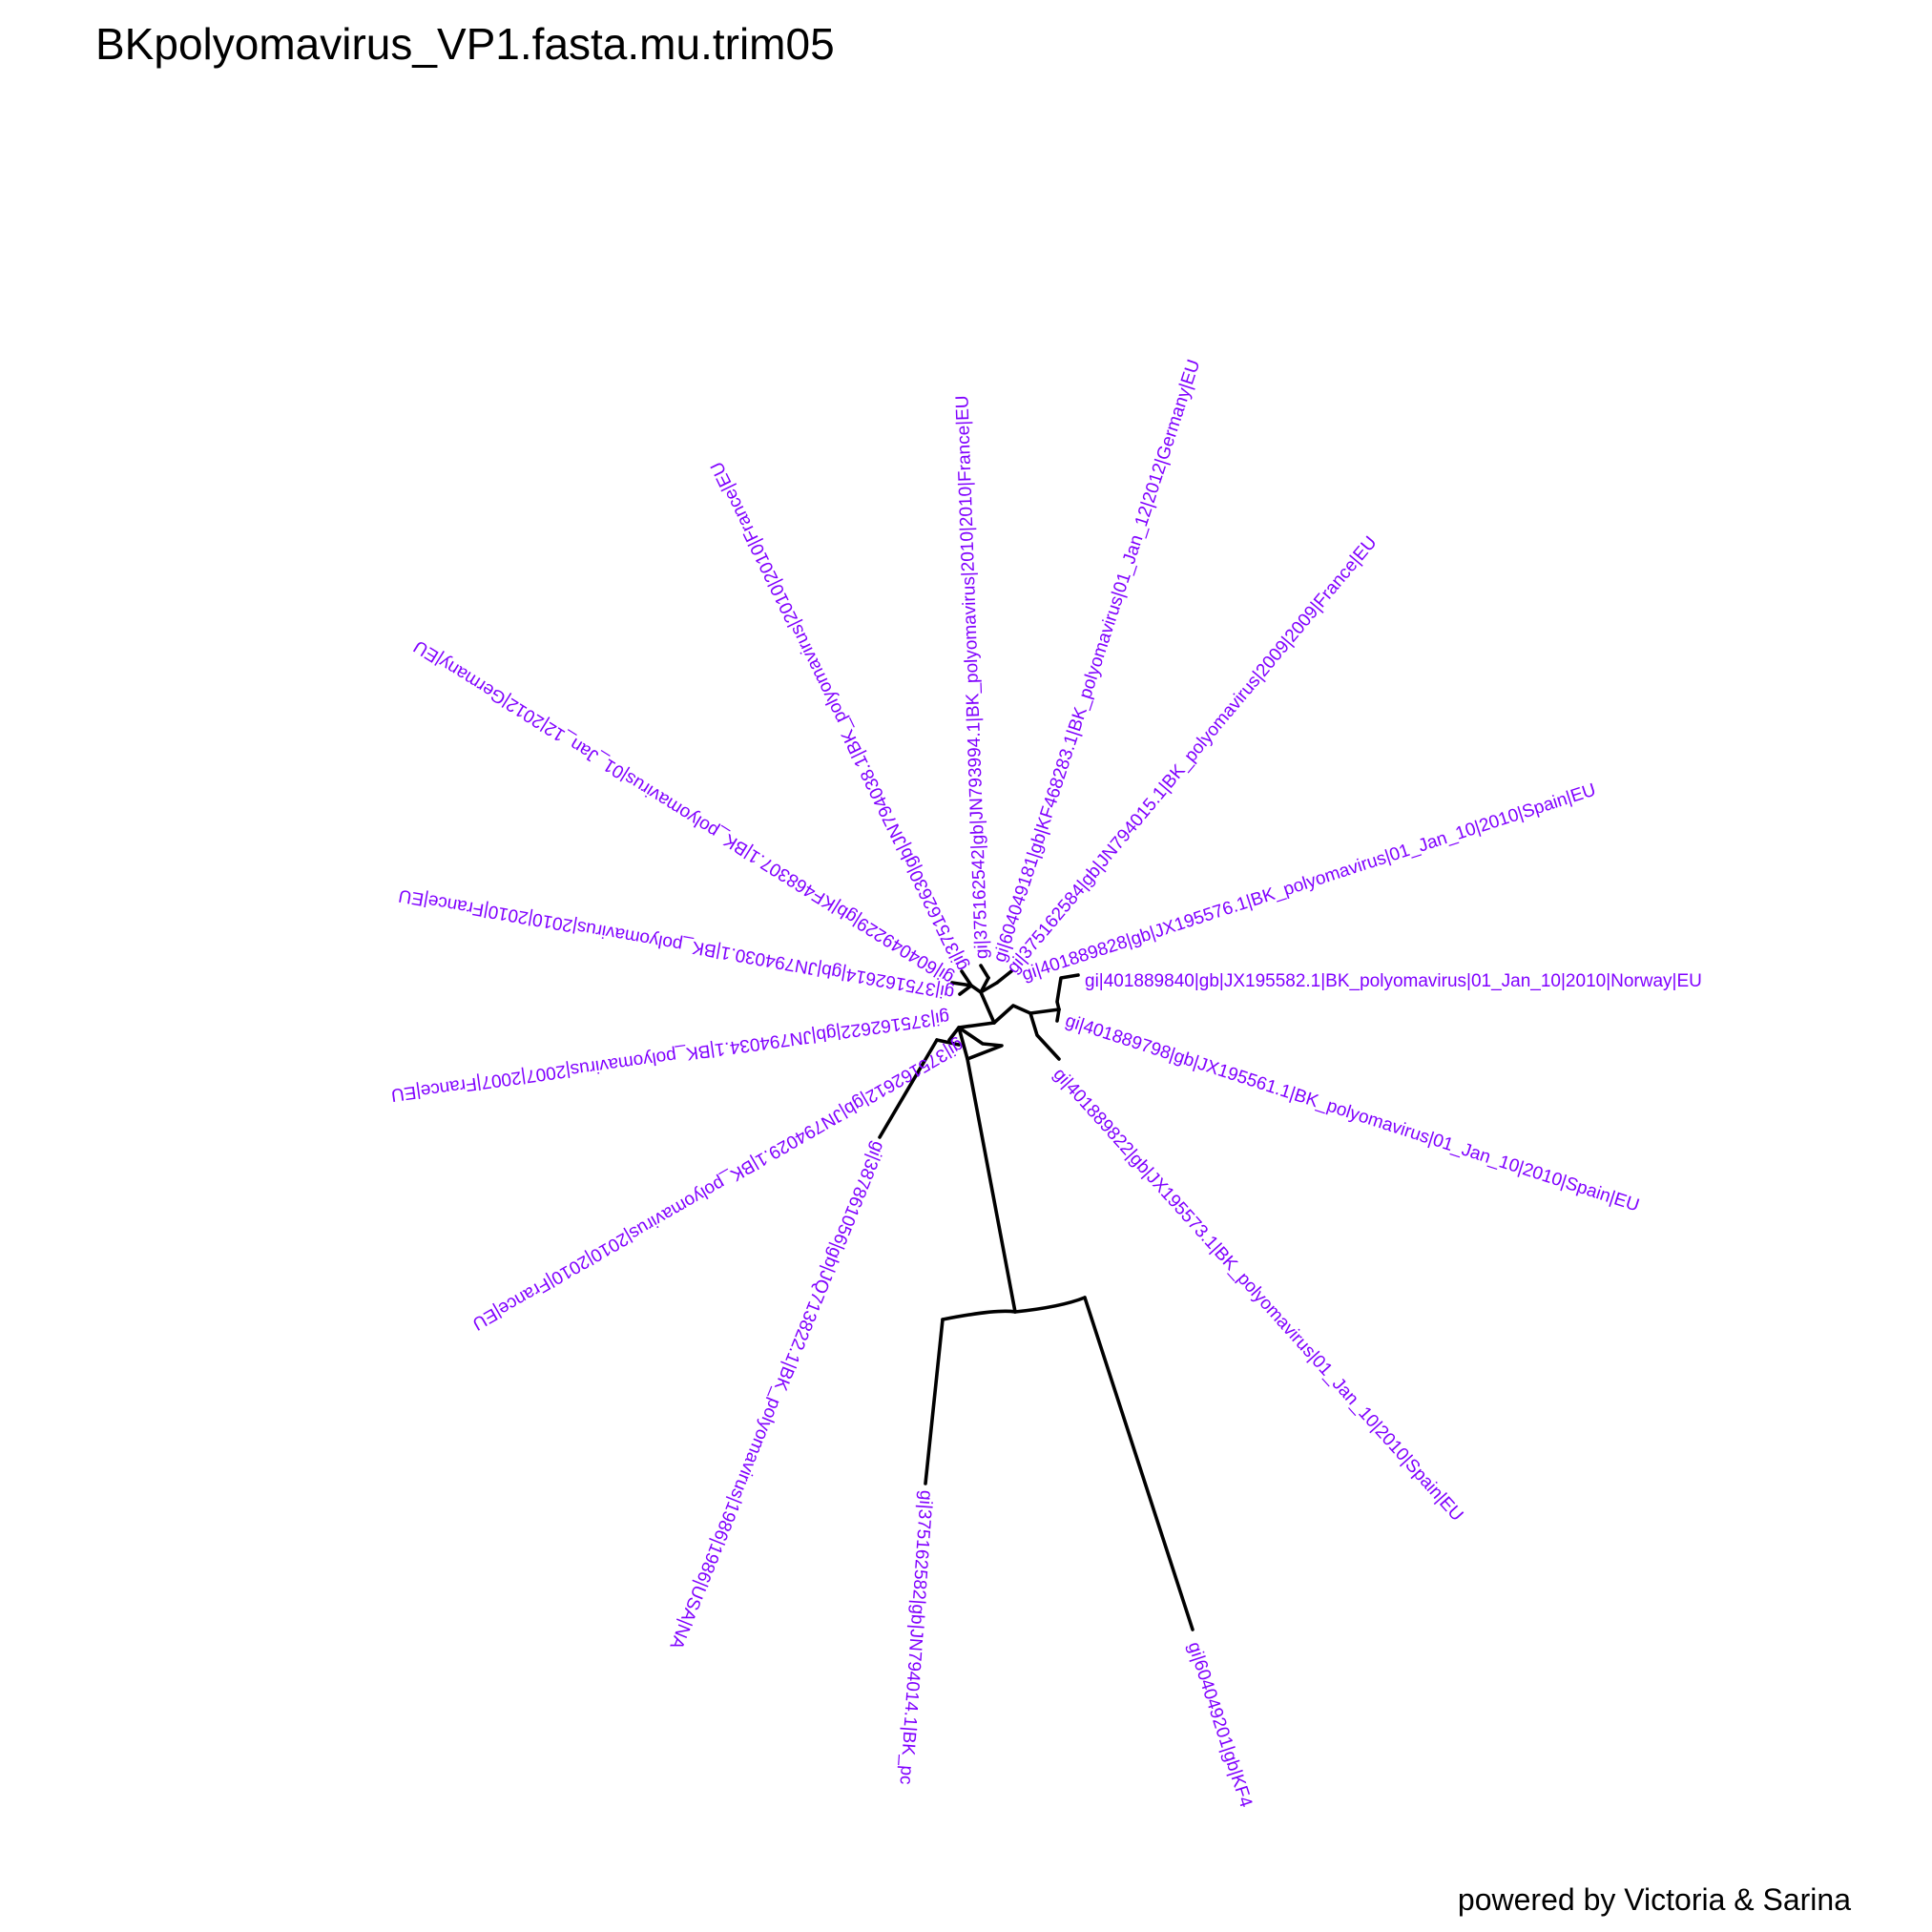 The height and width of the screenshot is (1932, 1932). I want to click on tree-branches, so click(1036, 1297).